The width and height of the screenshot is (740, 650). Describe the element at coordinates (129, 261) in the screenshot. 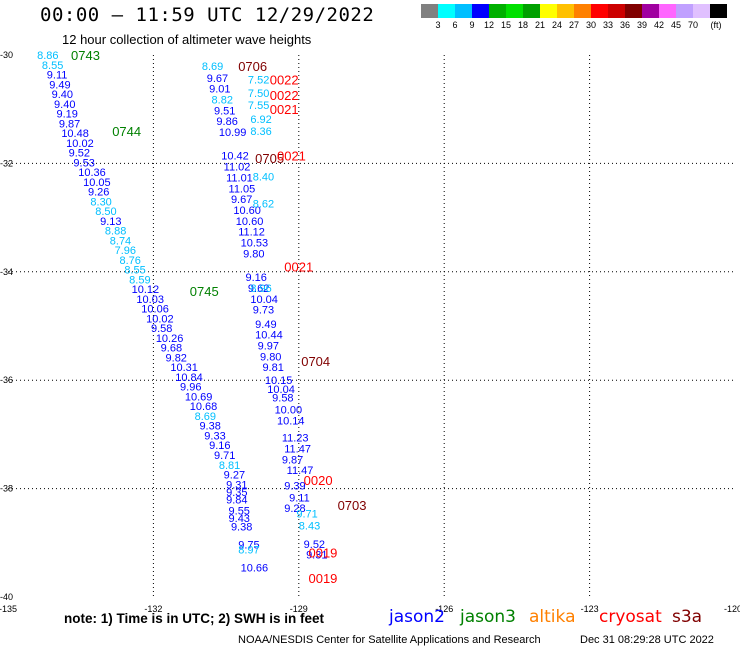

I see `wave-height-reading: 8.76` at that location.